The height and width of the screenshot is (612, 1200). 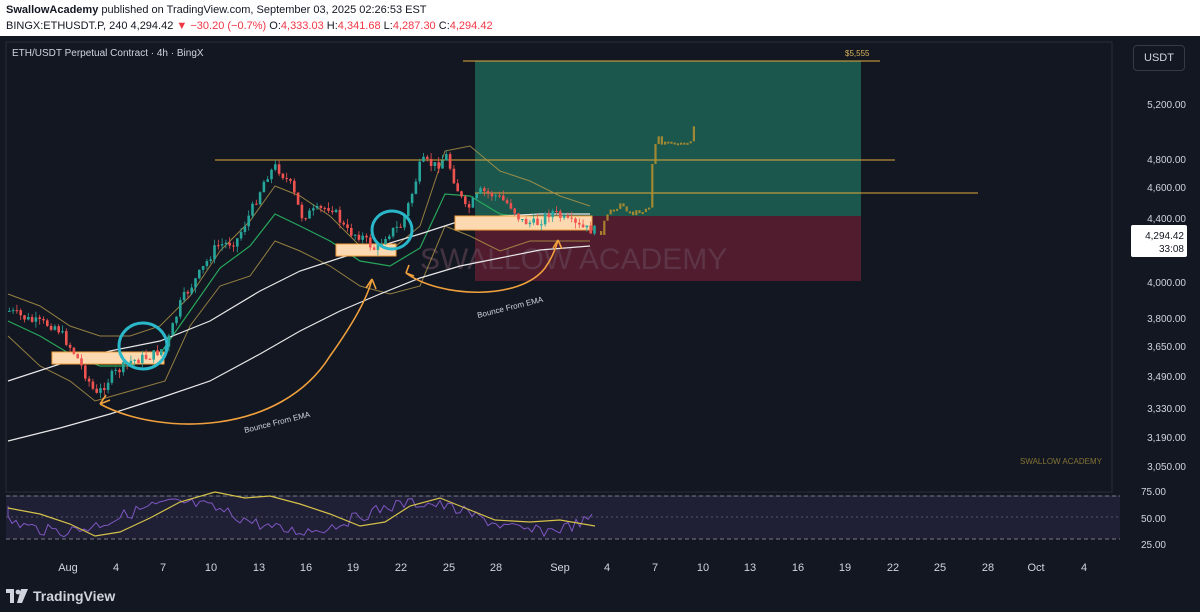 What do you see at coordinates (444, 26) in the screenshot?
I see `close-label: C:` at bounding box center [444, 26].